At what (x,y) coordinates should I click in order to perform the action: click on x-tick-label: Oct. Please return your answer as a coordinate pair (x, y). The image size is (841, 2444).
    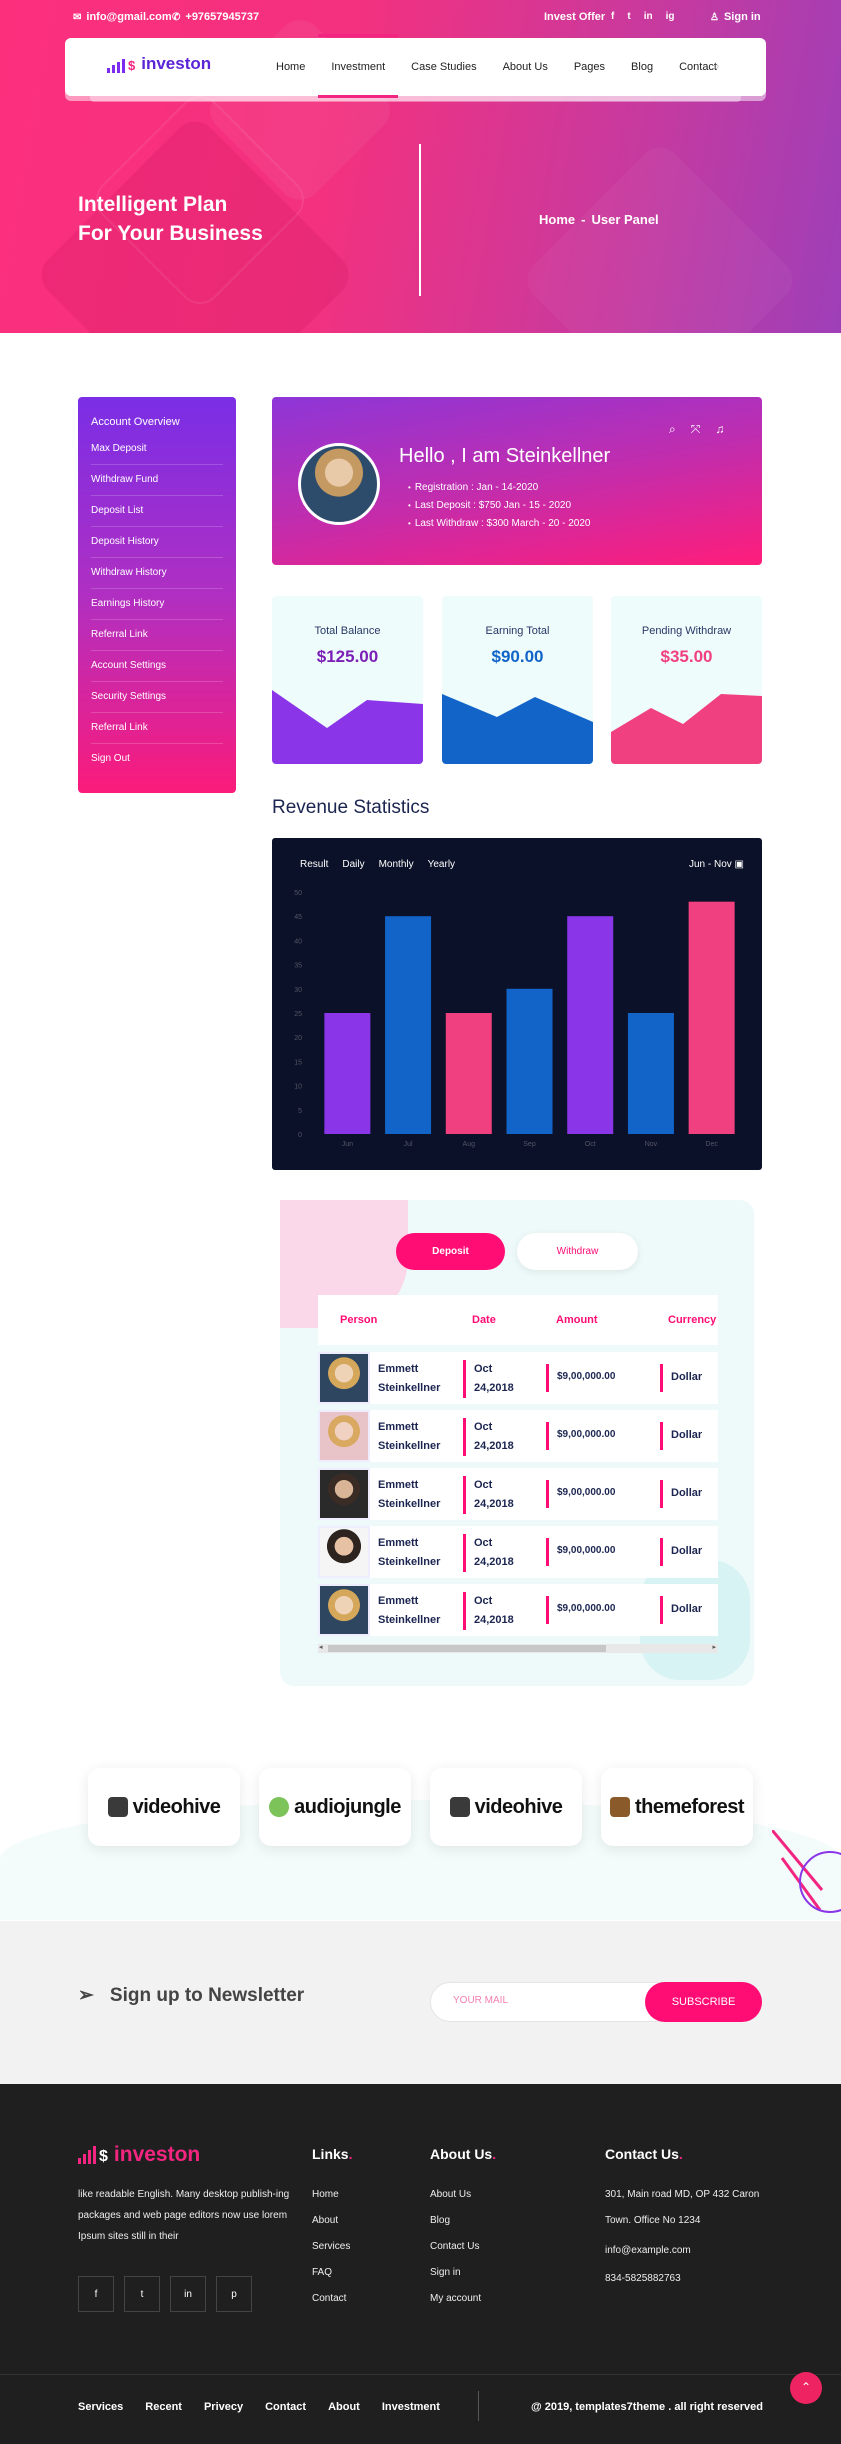
    Looking at the image, I should click on (590, 1144).